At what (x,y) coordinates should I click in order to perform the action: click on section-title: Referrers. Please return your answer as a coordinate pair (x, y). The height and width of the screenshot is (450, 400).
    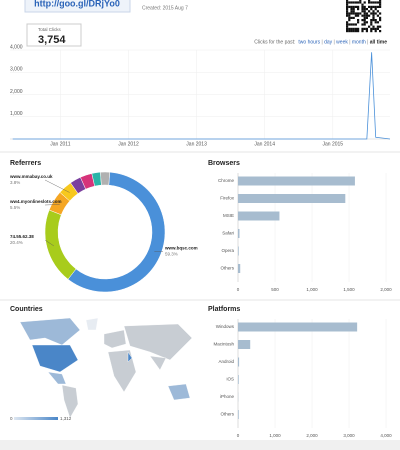
    Looking at the image, I should click on (25, 163).